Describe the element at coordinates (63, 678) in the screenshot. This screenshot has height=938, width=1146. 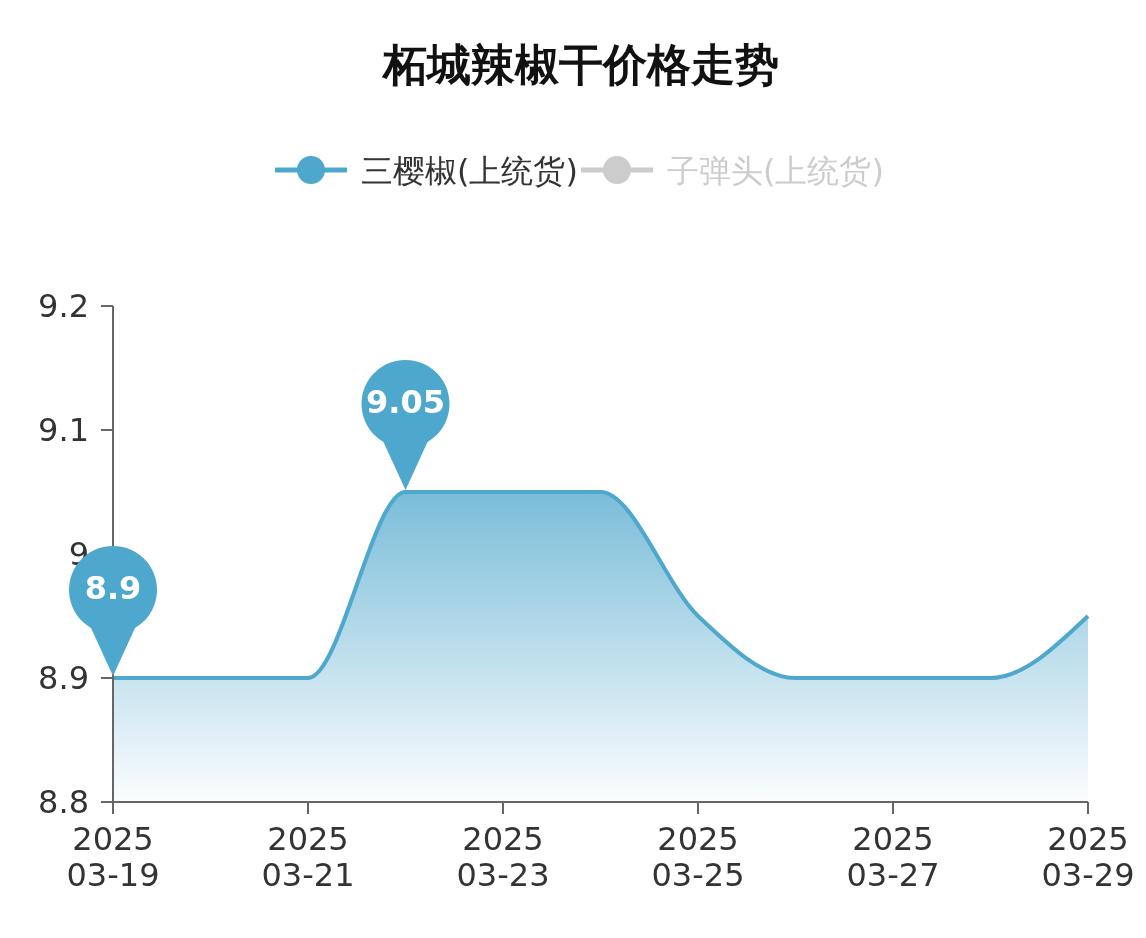
I see `y-tick-label: 8.9` at that location.